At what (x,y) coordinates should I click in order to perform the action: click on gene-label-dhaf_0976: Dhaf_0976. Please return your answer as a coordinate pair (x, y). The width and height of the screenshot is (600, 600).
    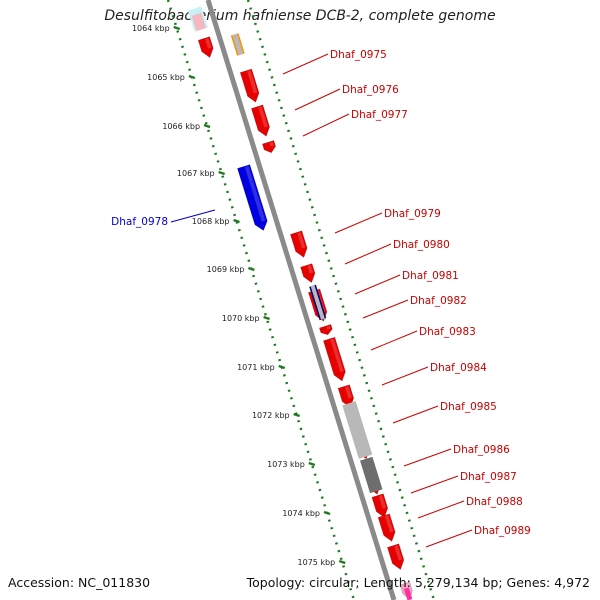
    Looking at the image, I should click on (370, 90).